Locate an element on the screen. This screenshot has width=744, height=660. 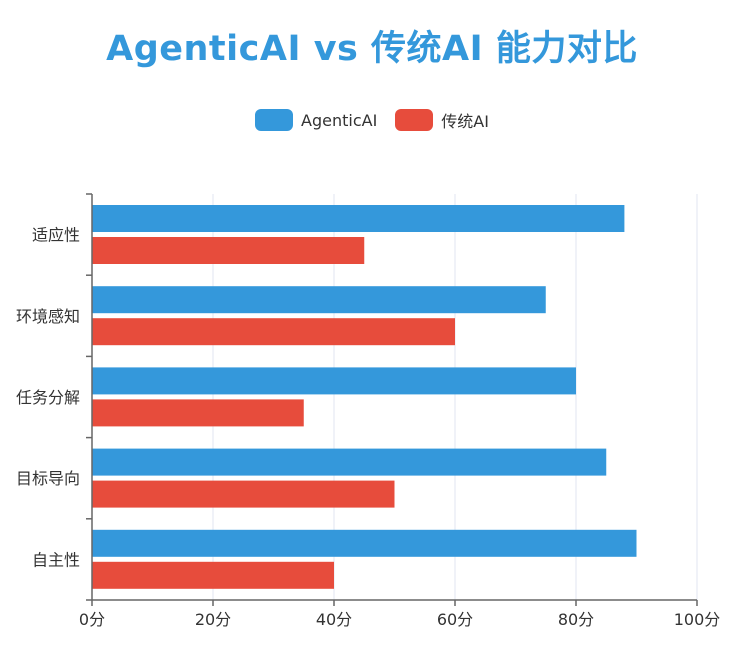
x-tick-label: 60分 is located at coordinates (455, 619).